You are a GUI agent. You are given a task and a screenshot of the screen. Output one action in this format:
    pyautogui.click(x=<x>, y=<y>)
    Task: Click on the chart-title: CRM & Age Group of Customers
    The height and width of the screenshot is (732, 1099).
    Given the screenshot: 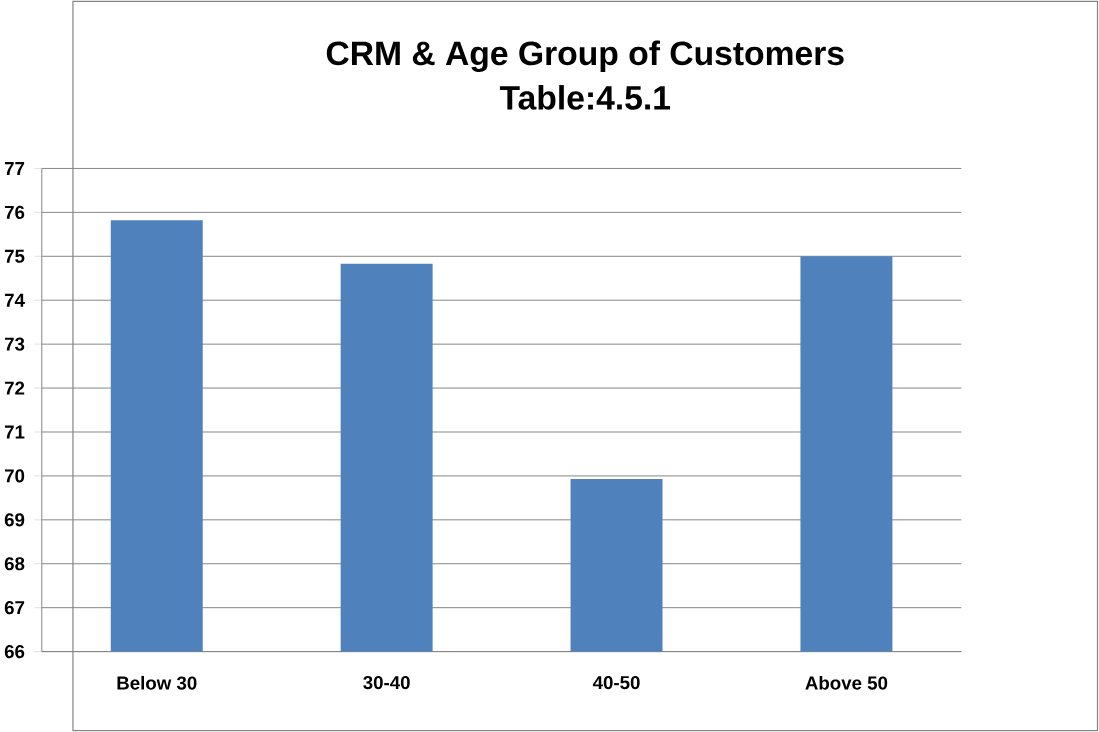 What is the action you would take?
    pyautogui.click(x=585, y=56)
    